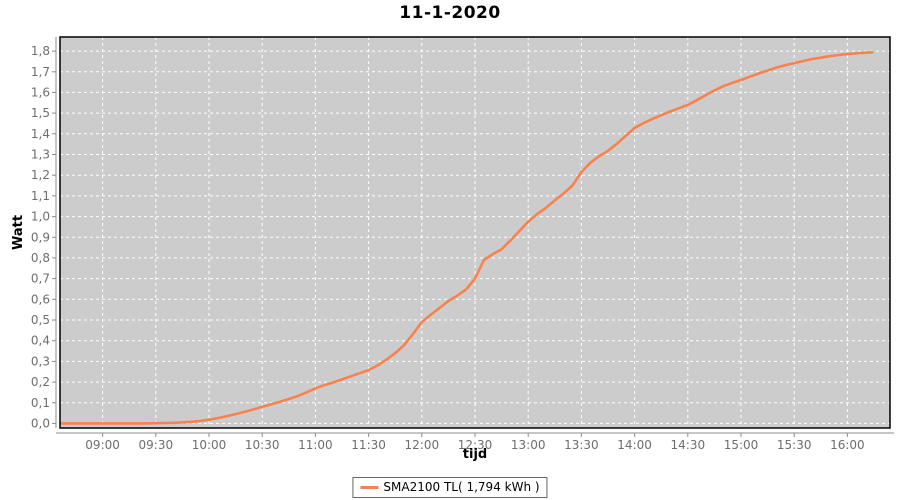 The width and height of the screenshot is (900, 500). I want to click on legend-line-swatch, so click(369, 487).